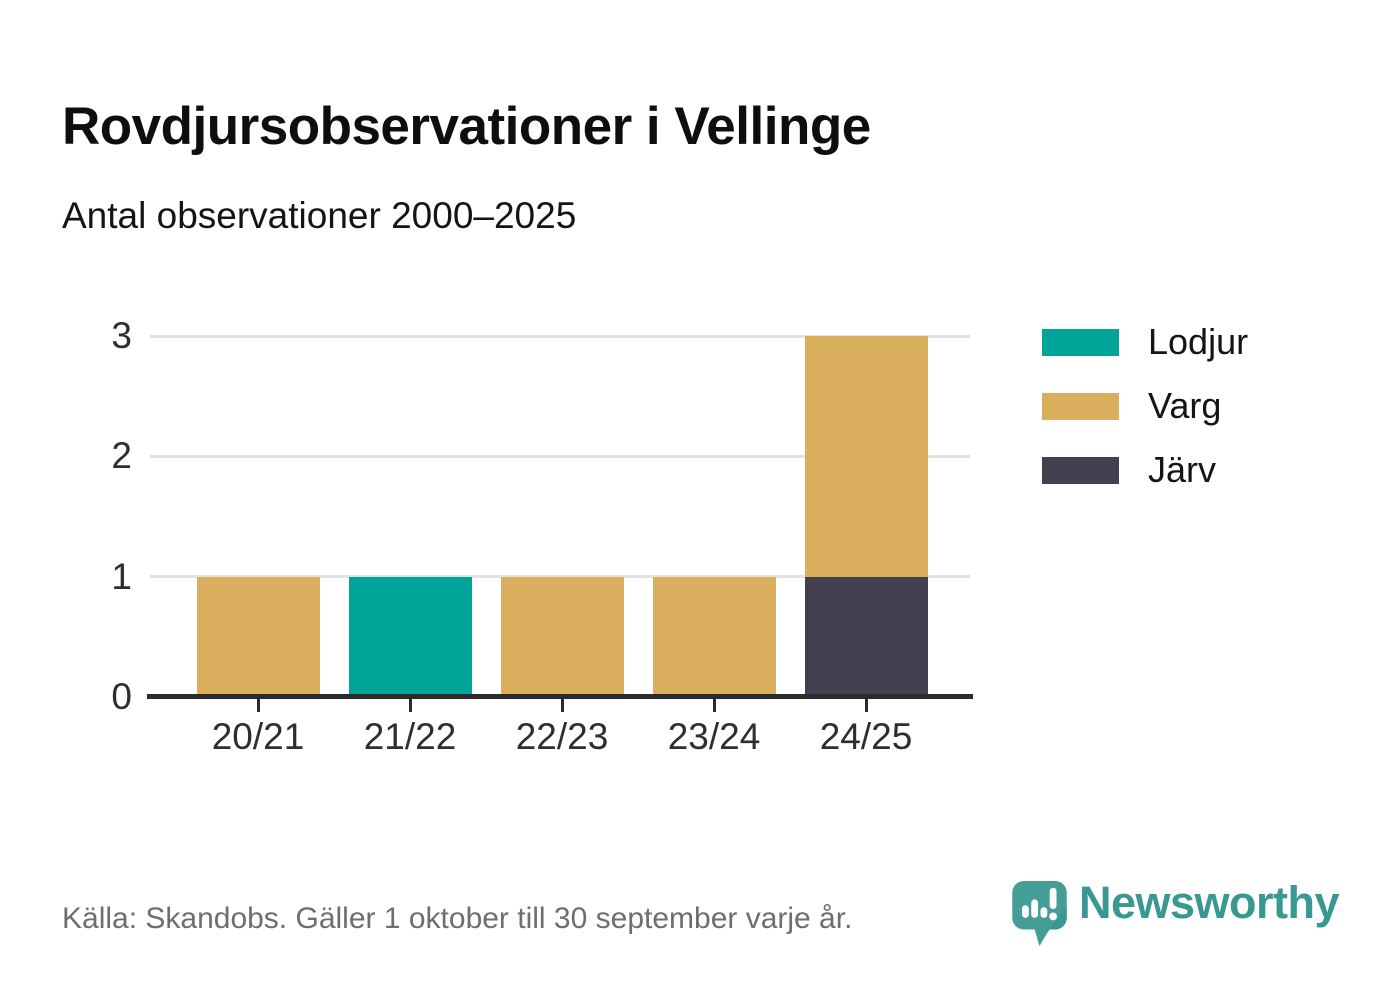  Describe the element at coordinates (1080, 342) in the screenshot. I see `legend-swatch-lodjur` at that location.